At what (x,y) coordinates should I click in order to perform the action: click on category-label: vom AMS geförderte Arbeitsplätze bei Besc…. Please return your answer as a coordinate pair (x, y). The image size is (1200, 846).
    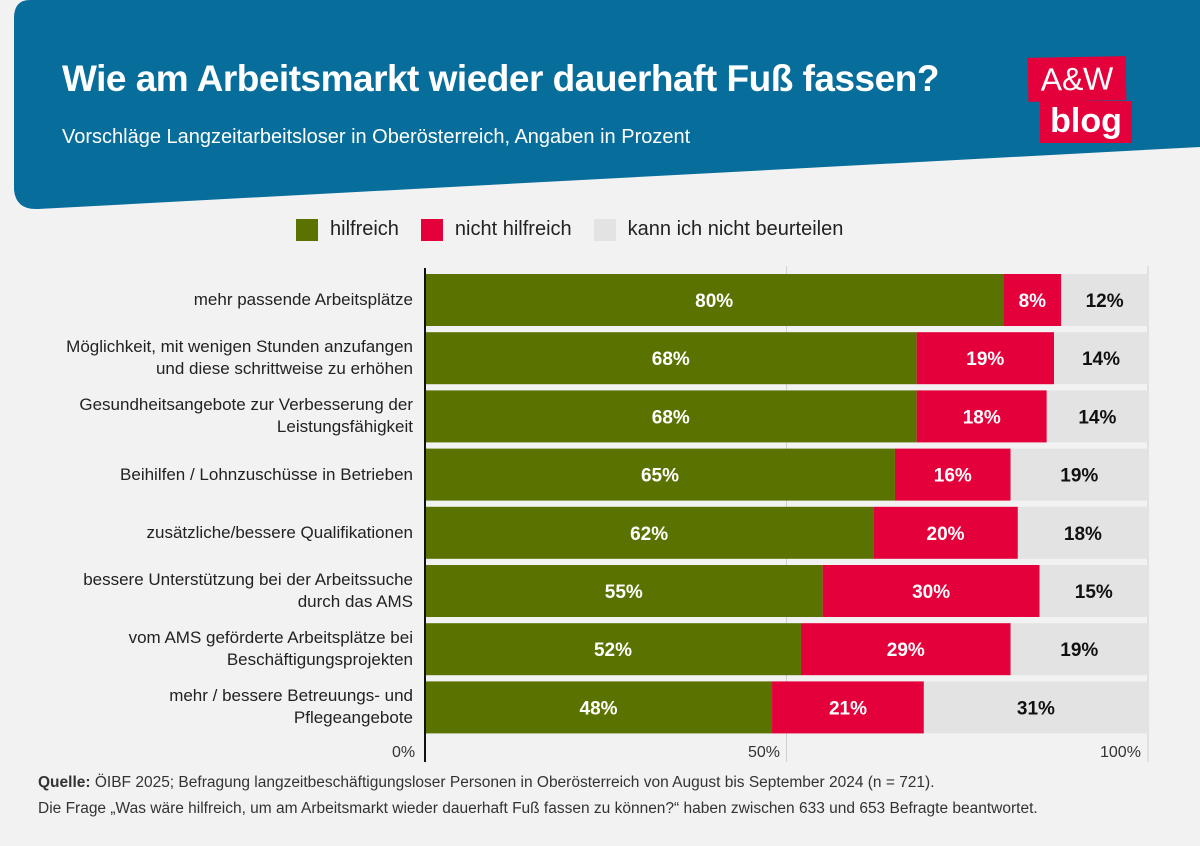
    Looking at the image, I should click on (270, 649).